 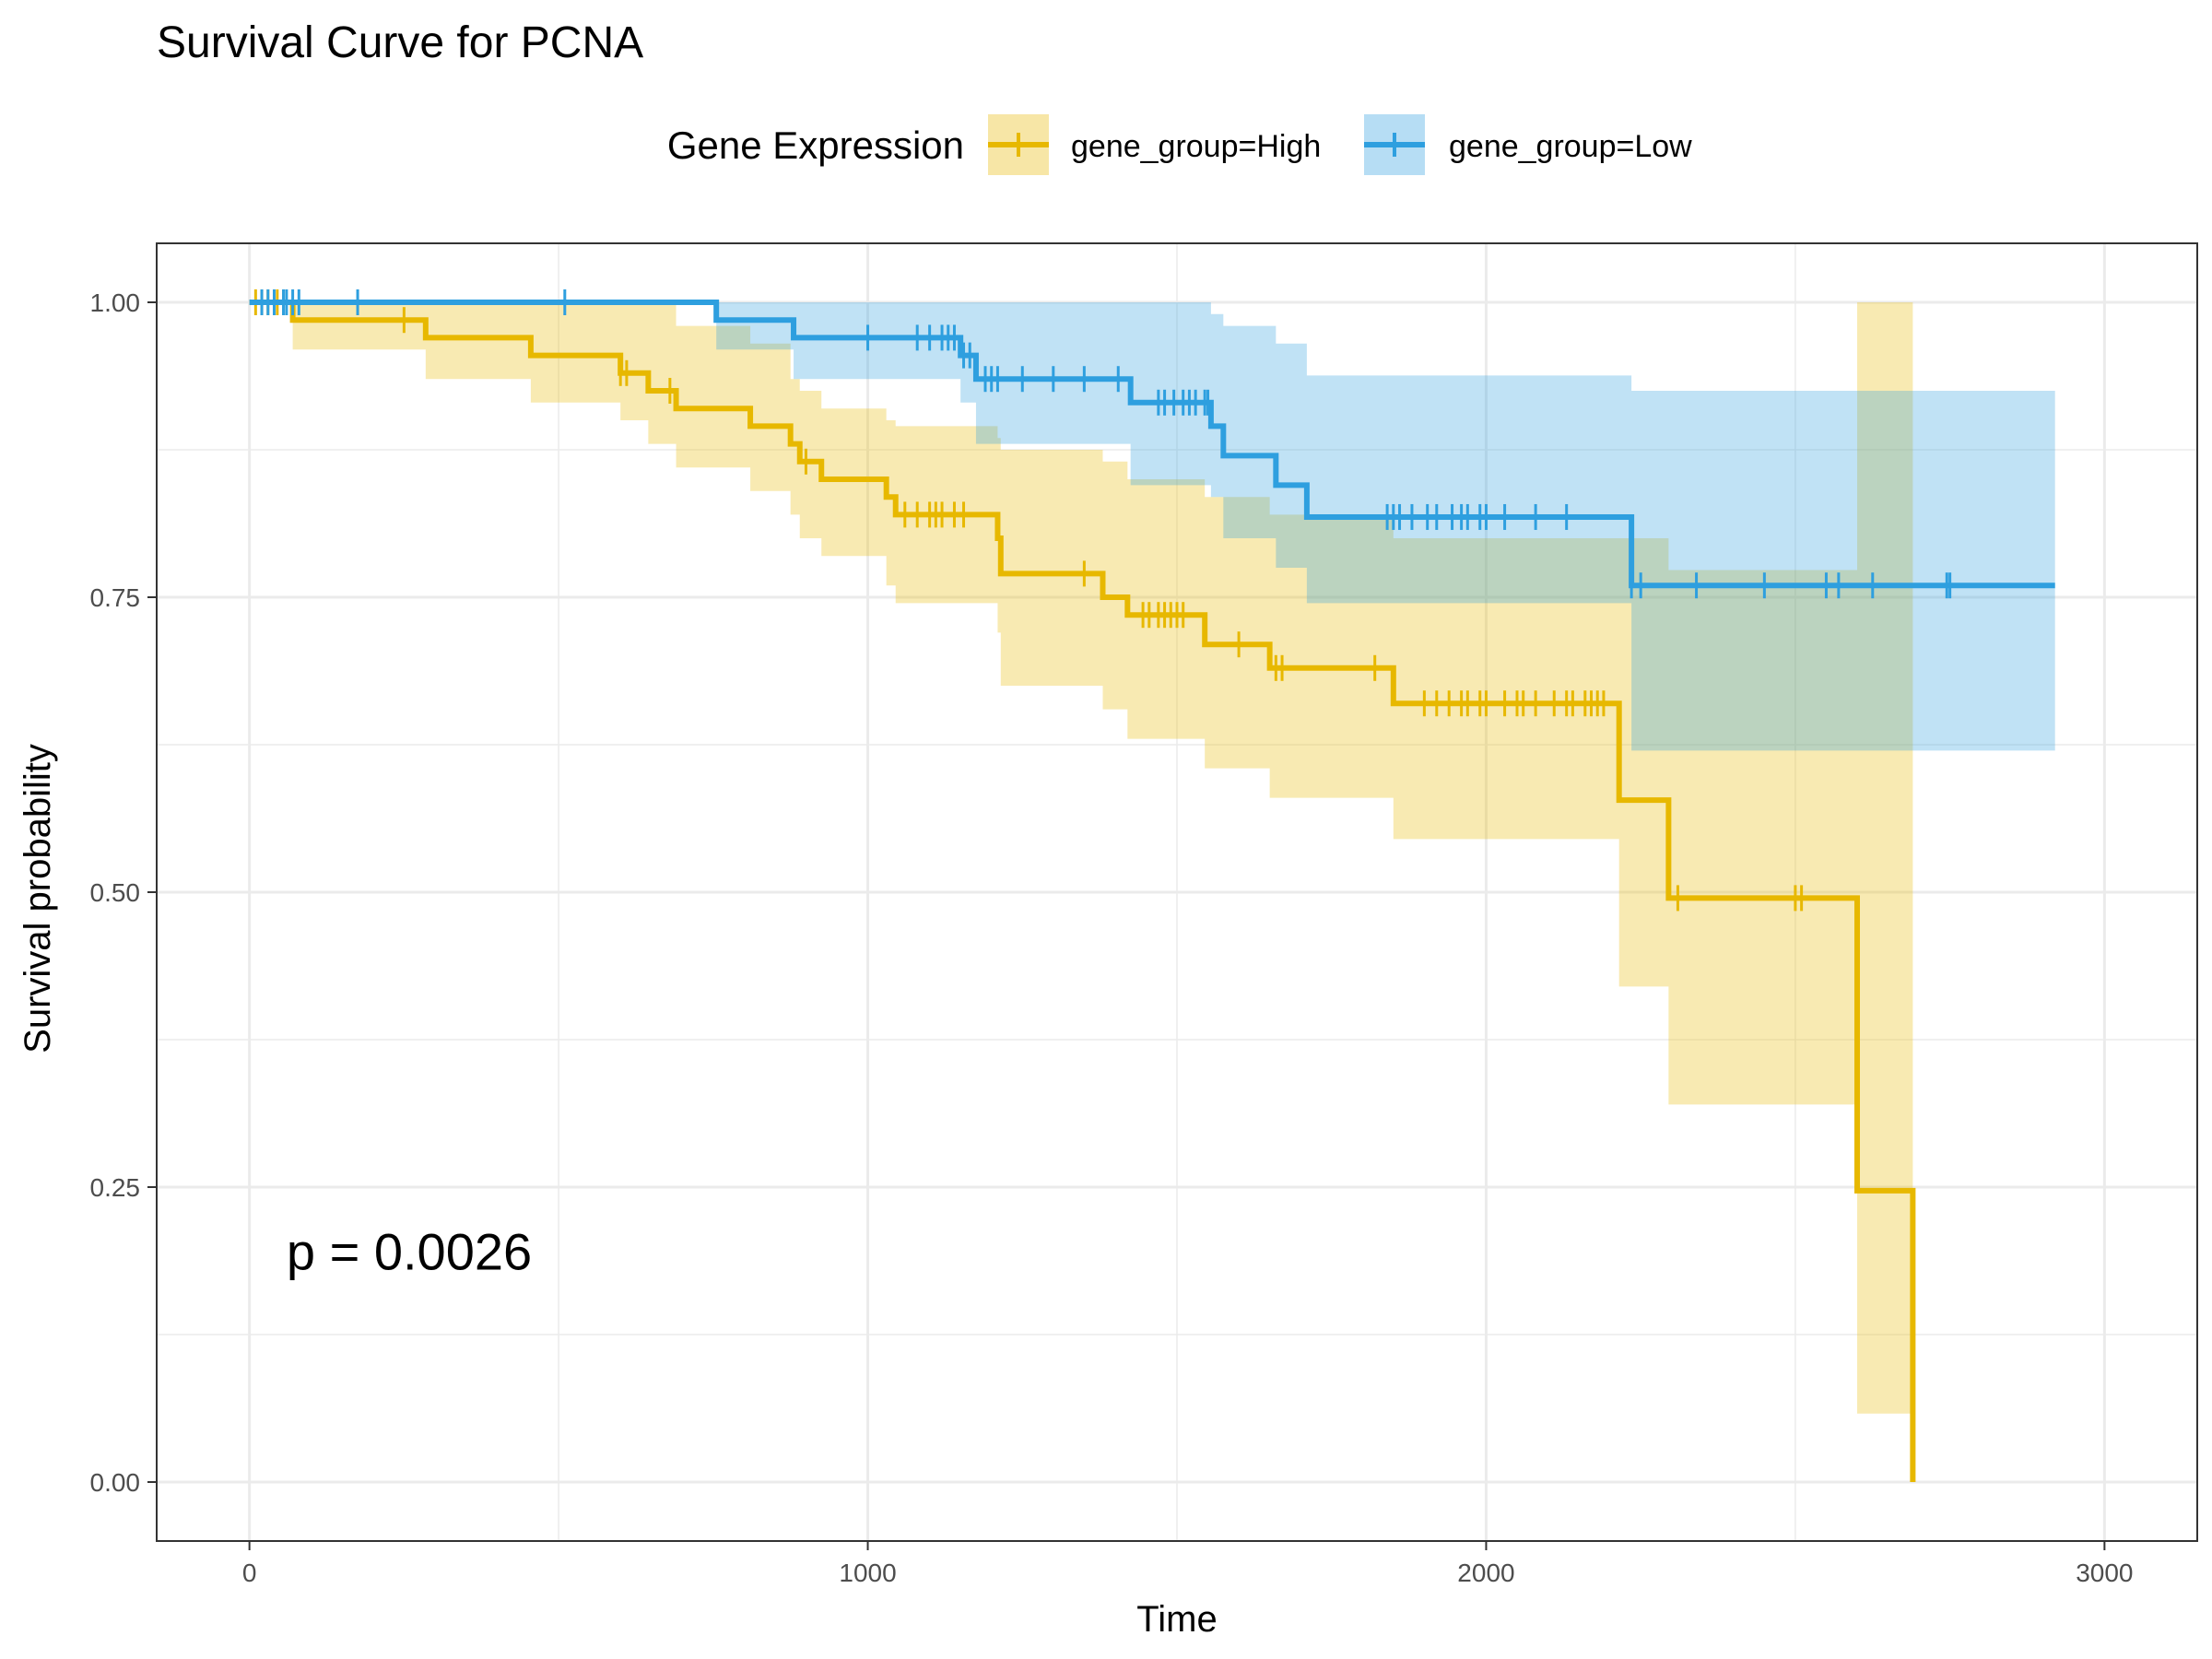 I want to click on y-tick-label: 0.00, so click(x=115, y=1482).